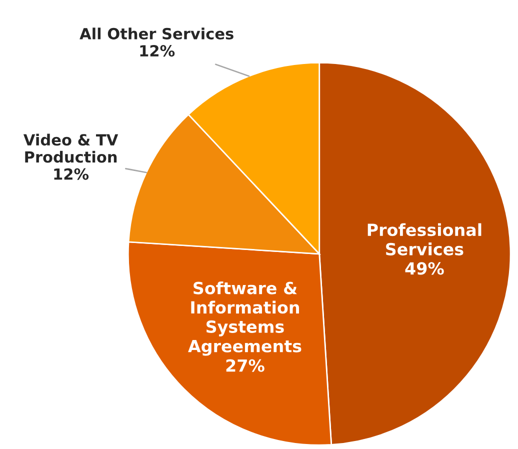 This screenshot has height=449, width=518. I want to click on slice-label: Video & TV Production, so click(70, 148).